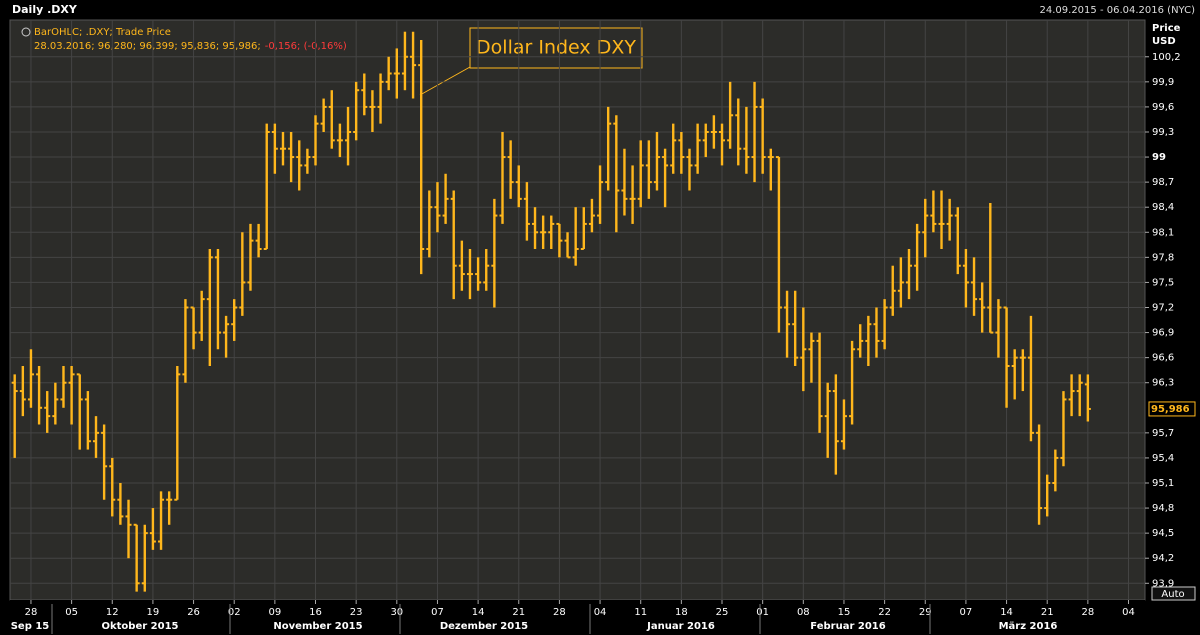 The image size is (1200, 635). I want to click on y-tick-label: 97,2, so click(1163, 307).